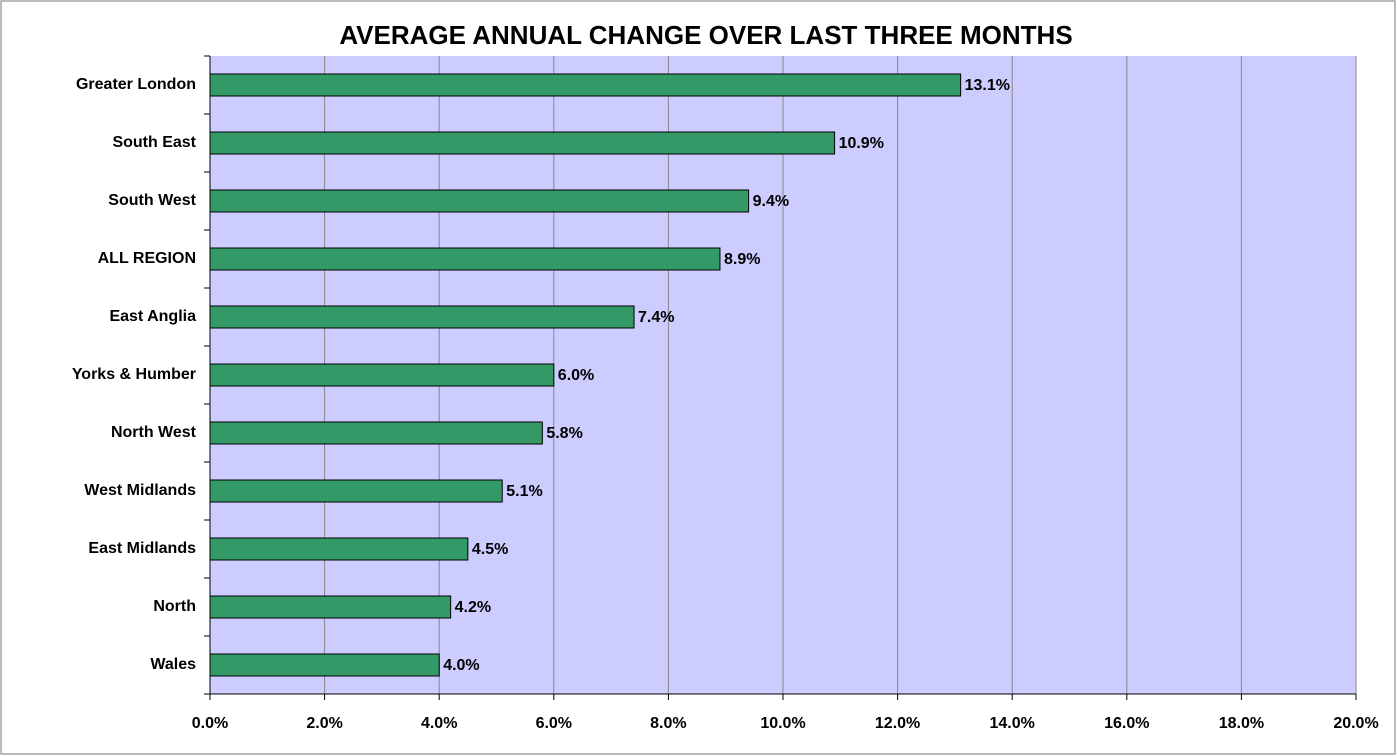 The image size is (1397, 756). What do you see at coordinates (742, 259) in the screenshot?
I see `data-label: 8.9%` at bounding box center [742, 259].